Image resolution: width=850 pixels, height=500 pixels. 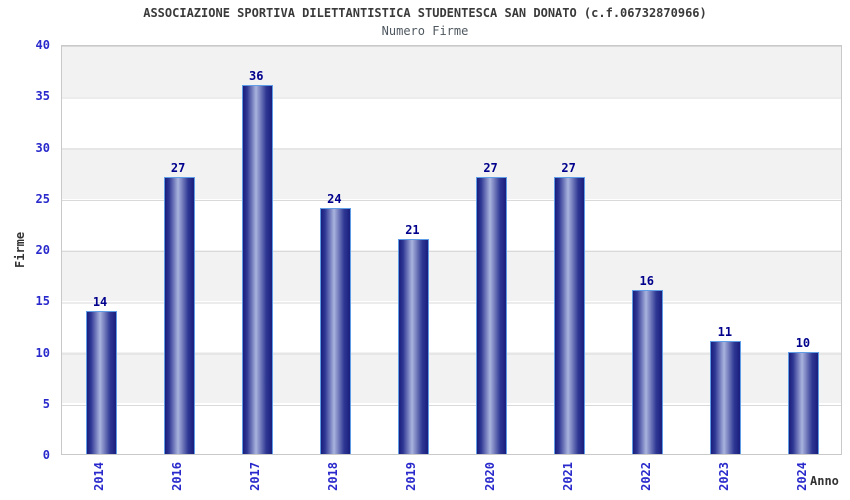 I want to click on bar-2024, so click(x=804, y=402).